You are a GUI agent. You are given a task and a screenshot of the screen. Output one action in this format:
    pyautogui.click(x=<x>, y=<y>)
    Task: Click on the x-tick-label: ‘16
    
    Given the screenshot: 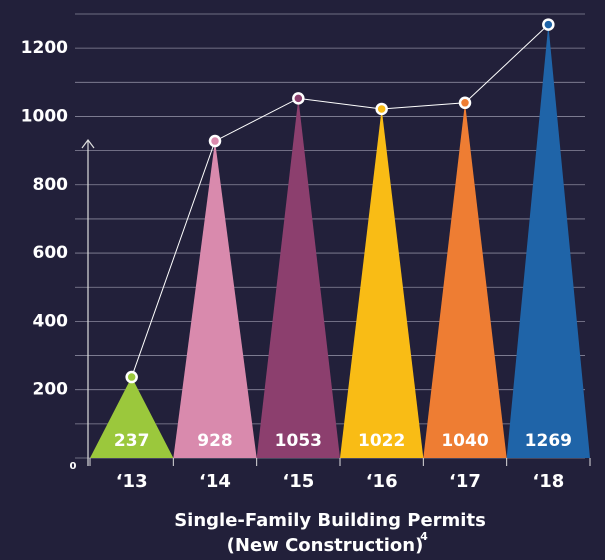 What is the action you would take?
    pyautogui.click(x=382, y=481)
    